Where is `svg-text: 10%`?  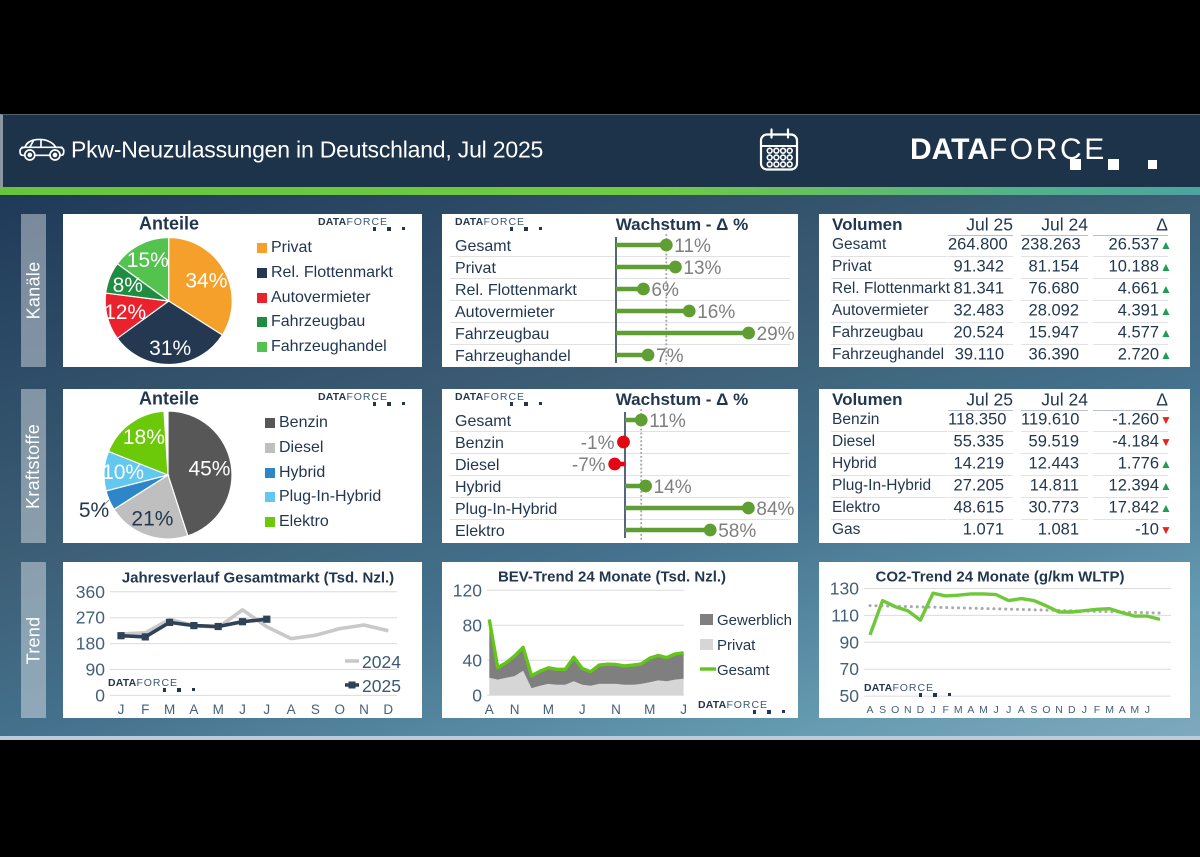 svg-text: 10% is located at coordinates (123, 472).